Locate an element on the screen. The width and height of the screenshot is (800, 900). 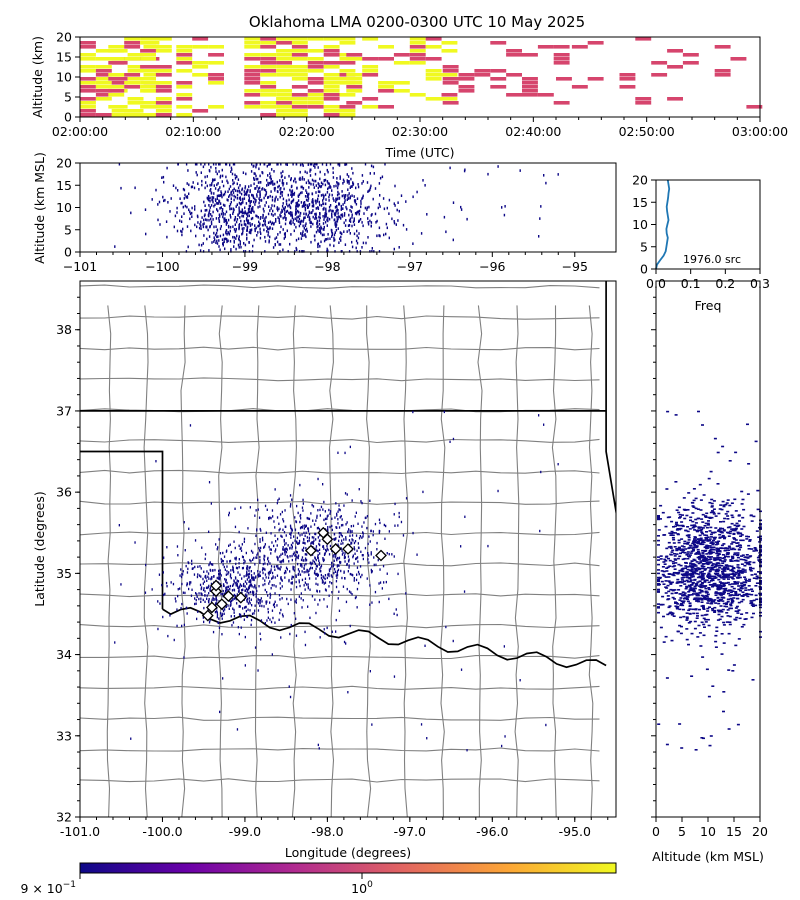
longitude-tick-label: −99 is located at coordinates (245, 266).